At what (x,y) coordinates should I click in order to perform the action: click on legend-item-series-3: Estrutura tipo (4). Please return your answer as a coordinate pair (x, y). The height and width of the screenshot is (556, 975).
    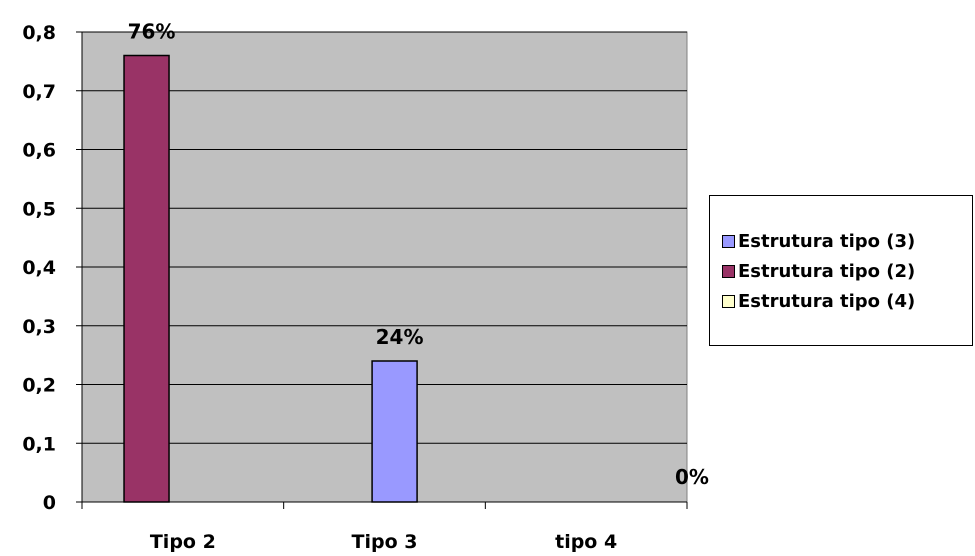
    Looking at the image, I should click on (818, 301).